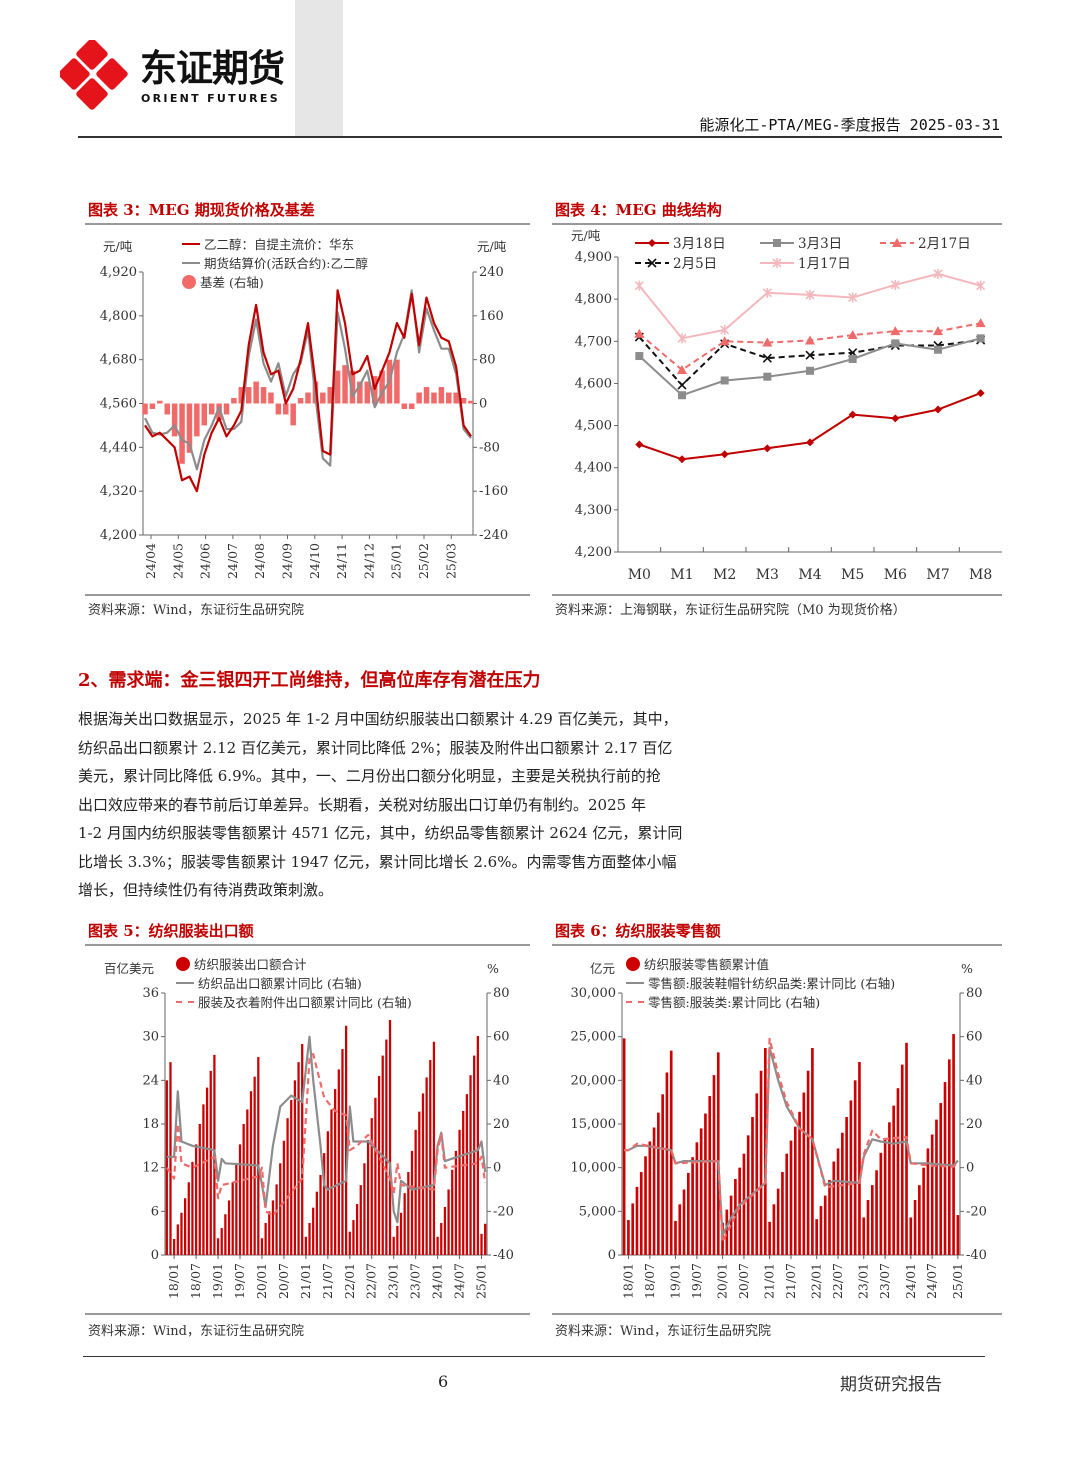  I want to click on legend-item: 零售额:服装类:累计同比 (右轴), so click(760, 1001).